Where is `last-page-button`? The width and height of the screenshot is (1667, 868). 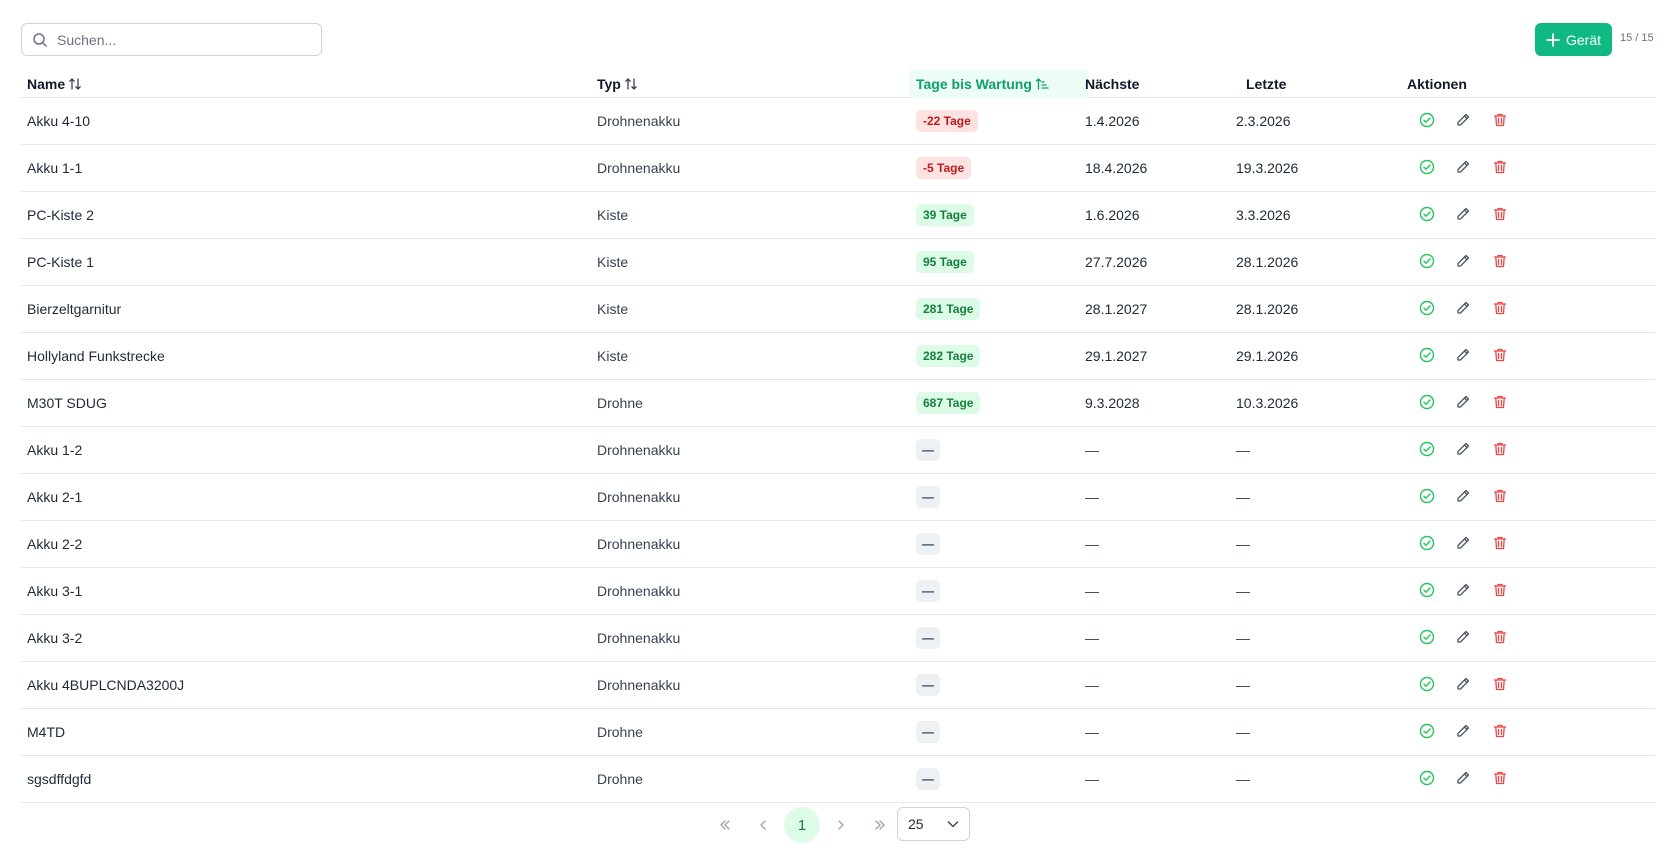 last-page-button is located at coordinates (880, 825).